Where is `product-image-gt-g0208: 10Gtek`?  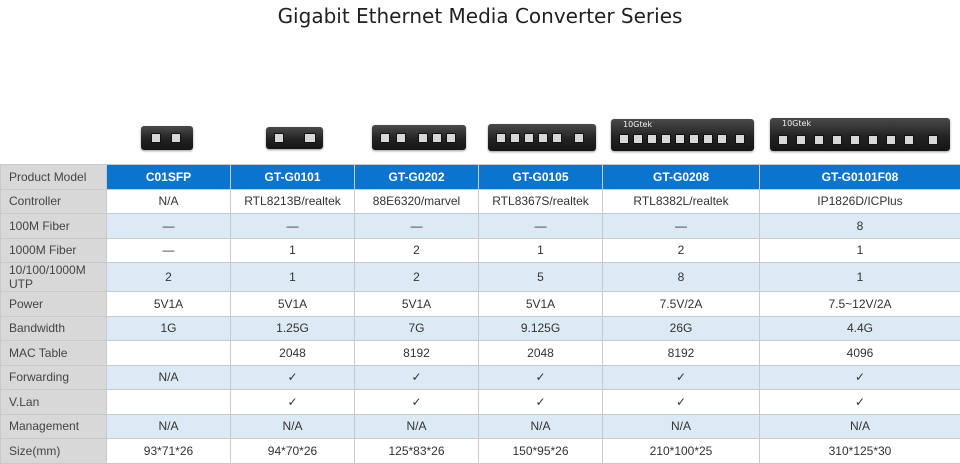
product-image-gt-g0208: 10Gtek is located at coordinates (682, 135).